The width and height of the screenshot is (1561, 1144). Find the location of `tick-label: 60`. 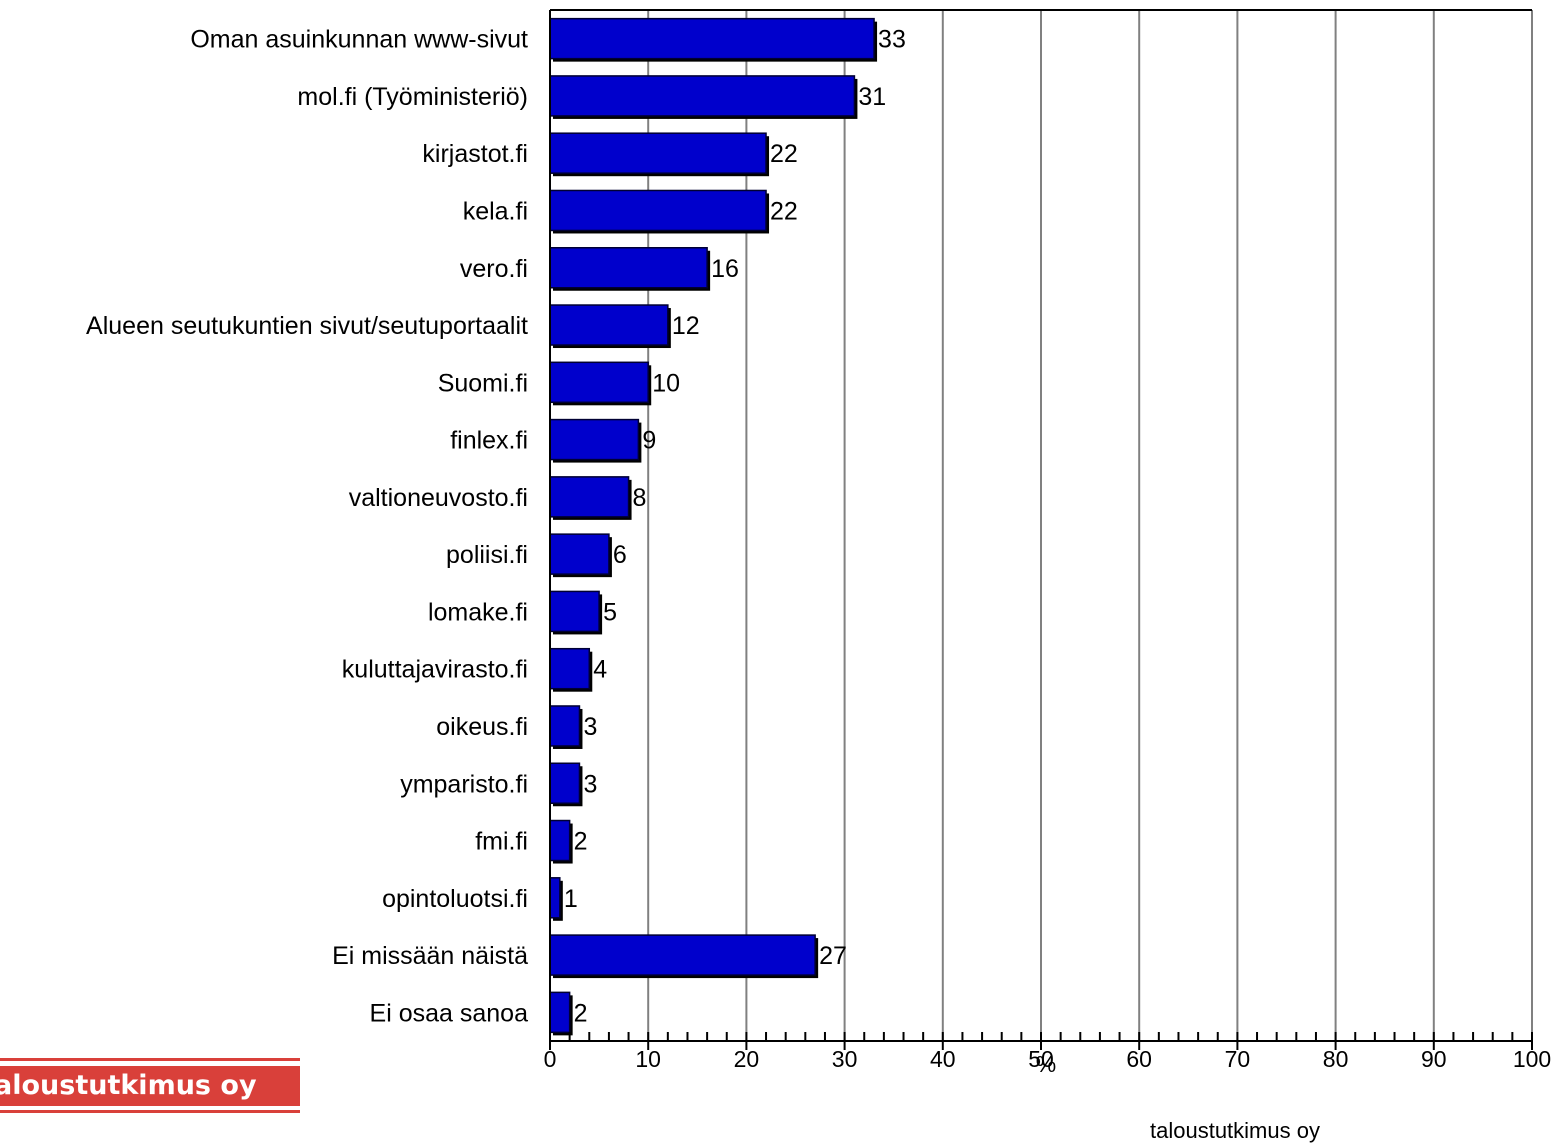

tick-label: 60 is located at coordinates (1139, 1059).